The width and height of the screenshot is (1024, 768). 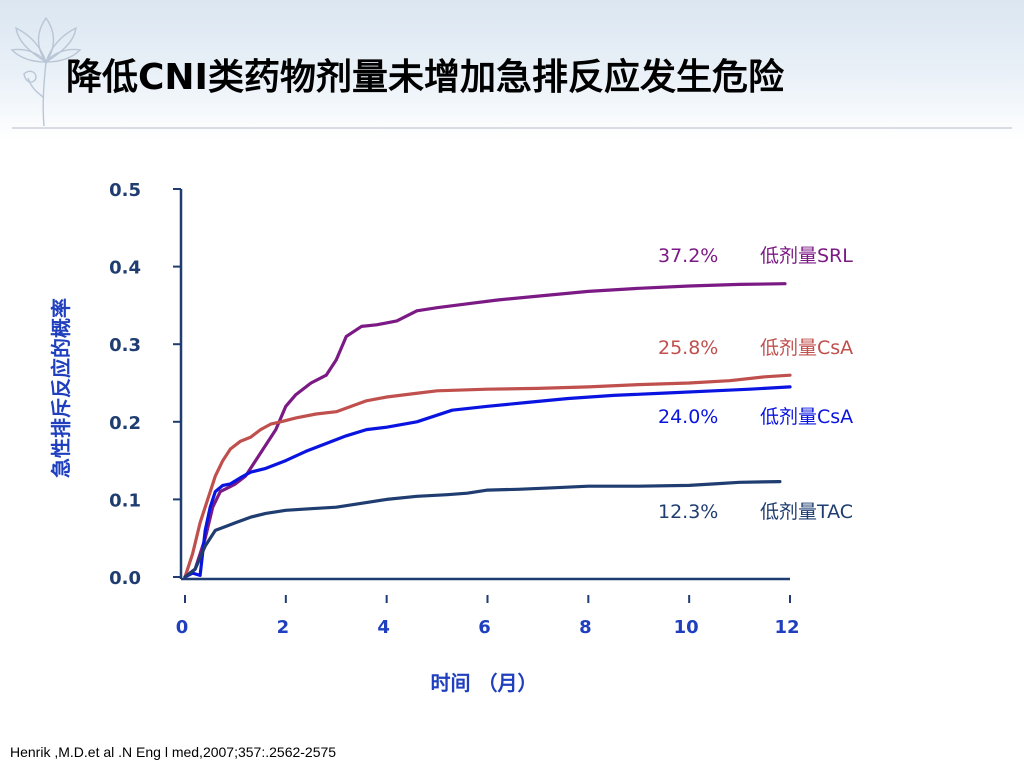 I want to click on y-tick-label: 0.2, so click(x=125, y=423).